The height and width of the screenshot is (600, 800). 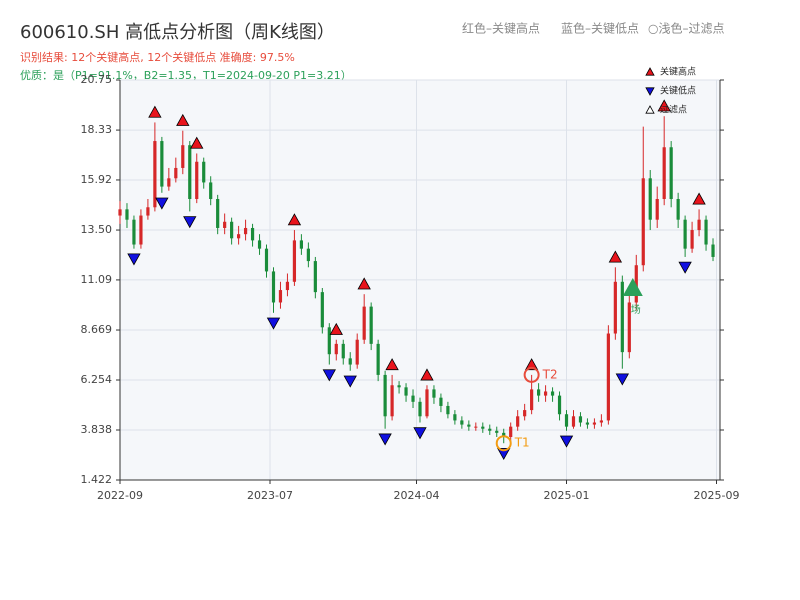 What do you see at coordinates (417, 495) in the screenshot?
I see `x-tick-label: 2024-04` at bounding box center [417, 495].